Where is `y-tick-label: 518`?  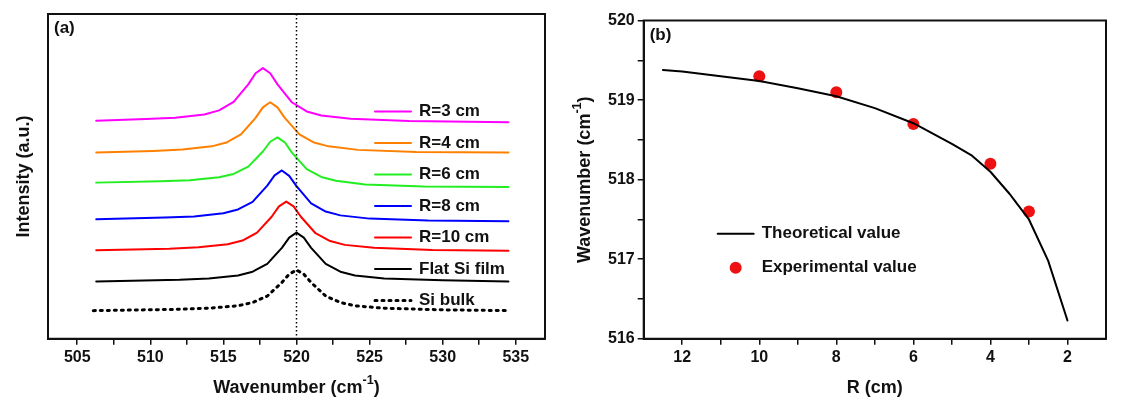
y-tick-label: 518 is located at coordinates (621, 179).